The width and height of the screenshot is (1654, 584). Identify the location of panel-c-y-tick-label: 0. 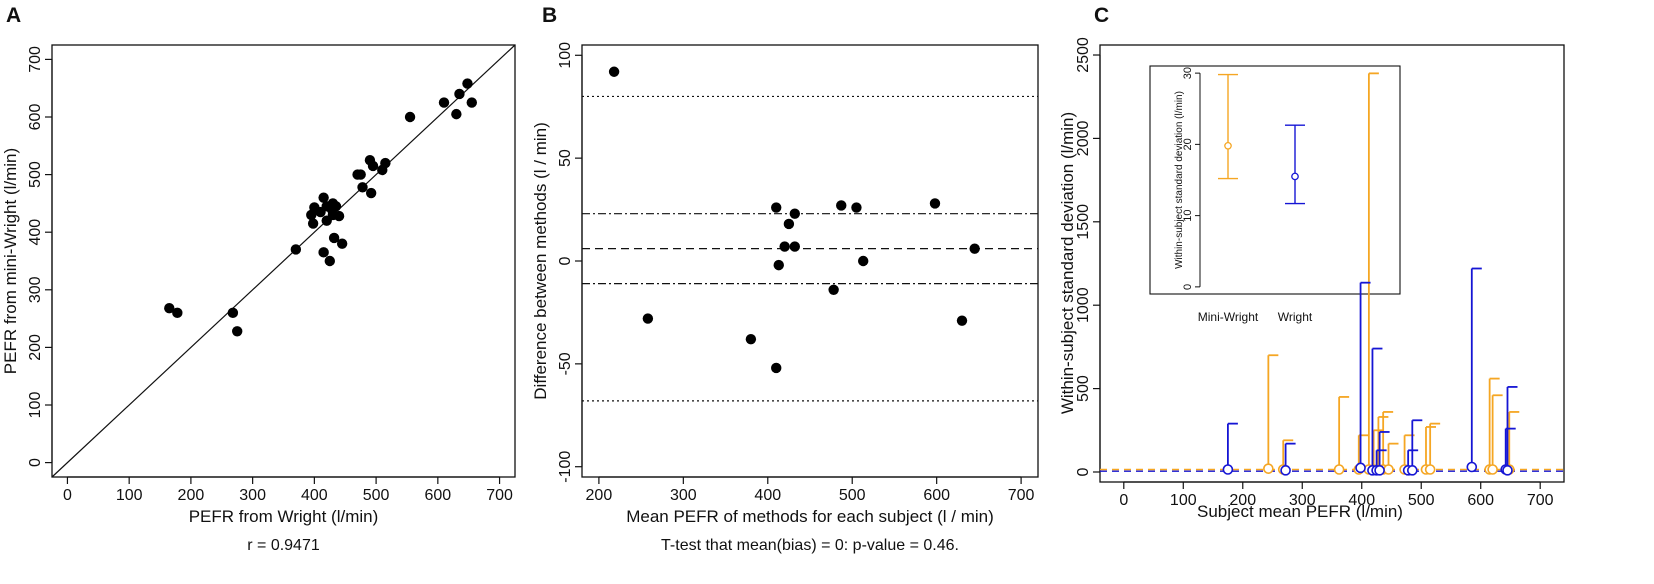
(1083, 471).